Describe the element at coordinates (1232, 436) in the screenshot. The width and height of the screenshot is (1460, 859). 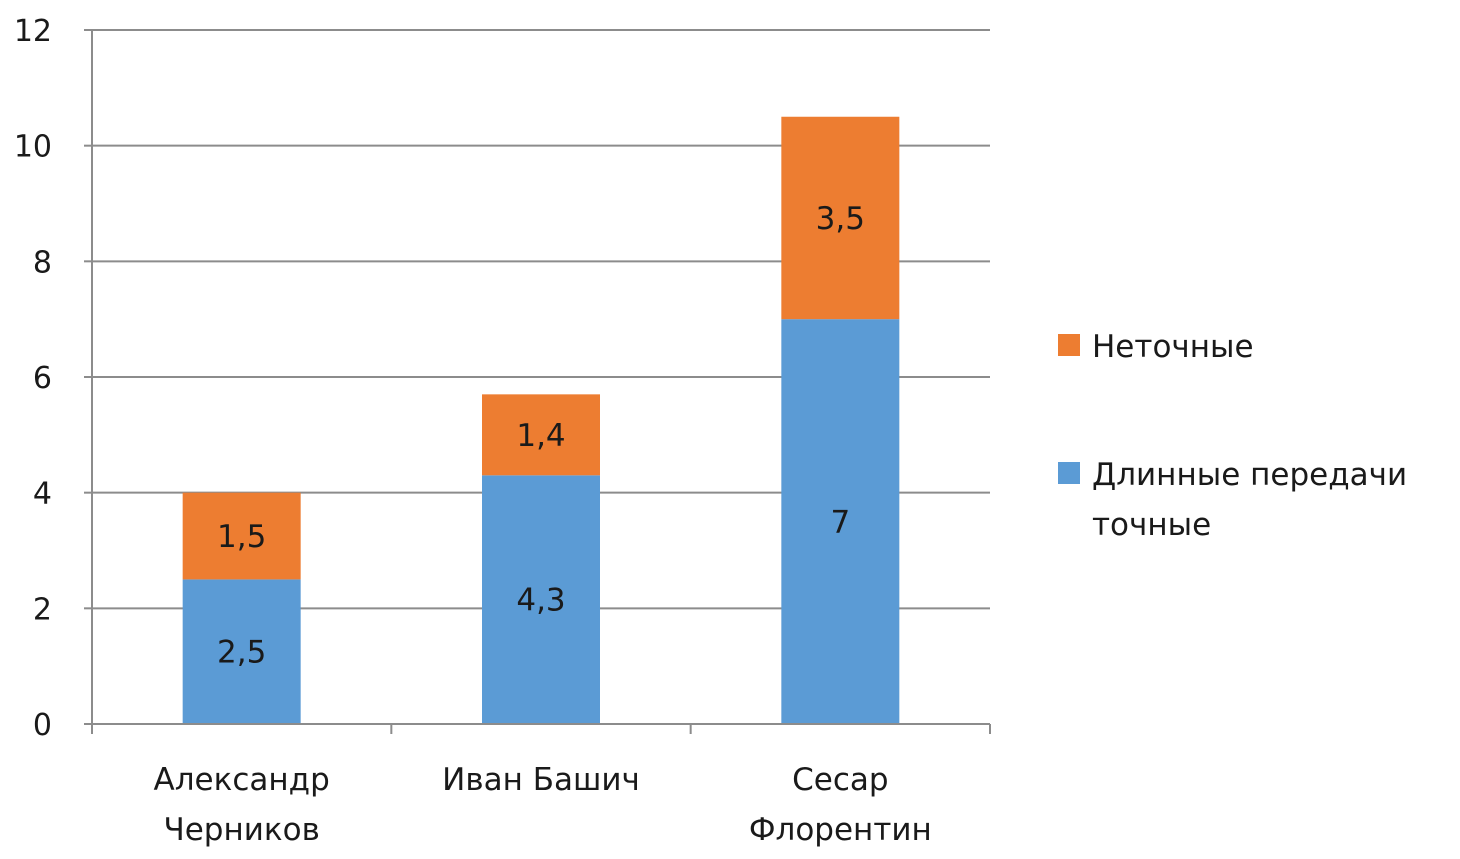
I see `legend: Неточные Длинные передачи точные` at that location.